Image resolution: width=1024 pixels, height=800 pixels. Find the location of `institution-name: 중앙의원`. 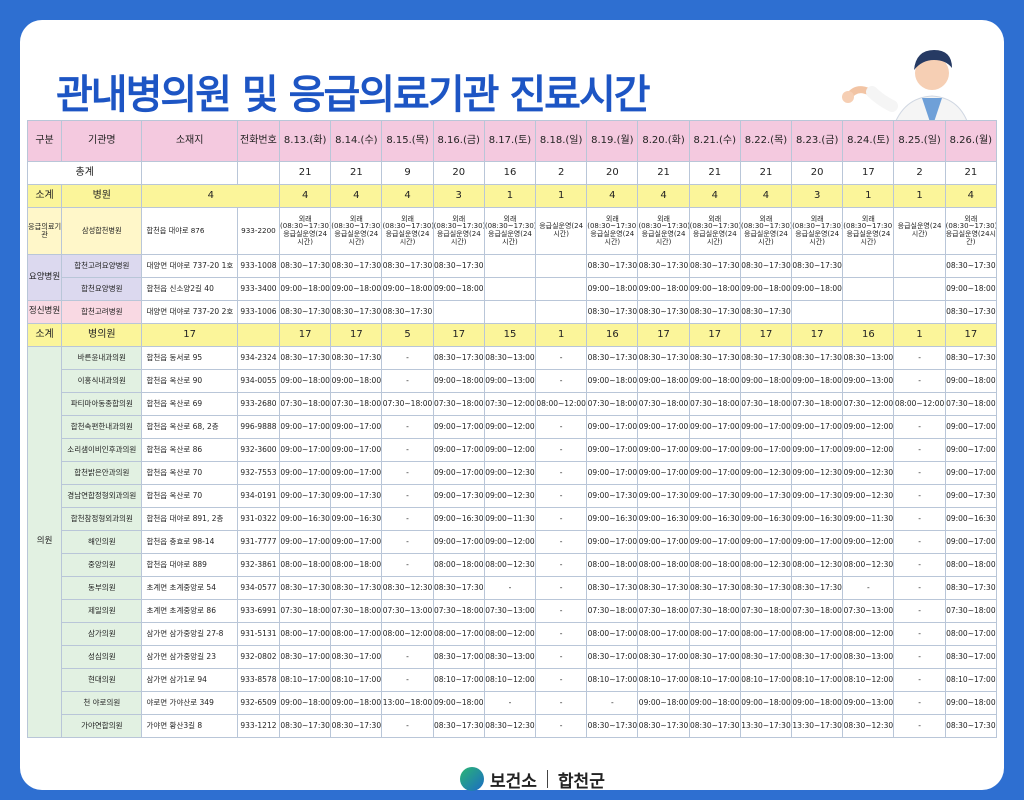

institution-name: 중앙의원 is located at coordinates (102, 565).